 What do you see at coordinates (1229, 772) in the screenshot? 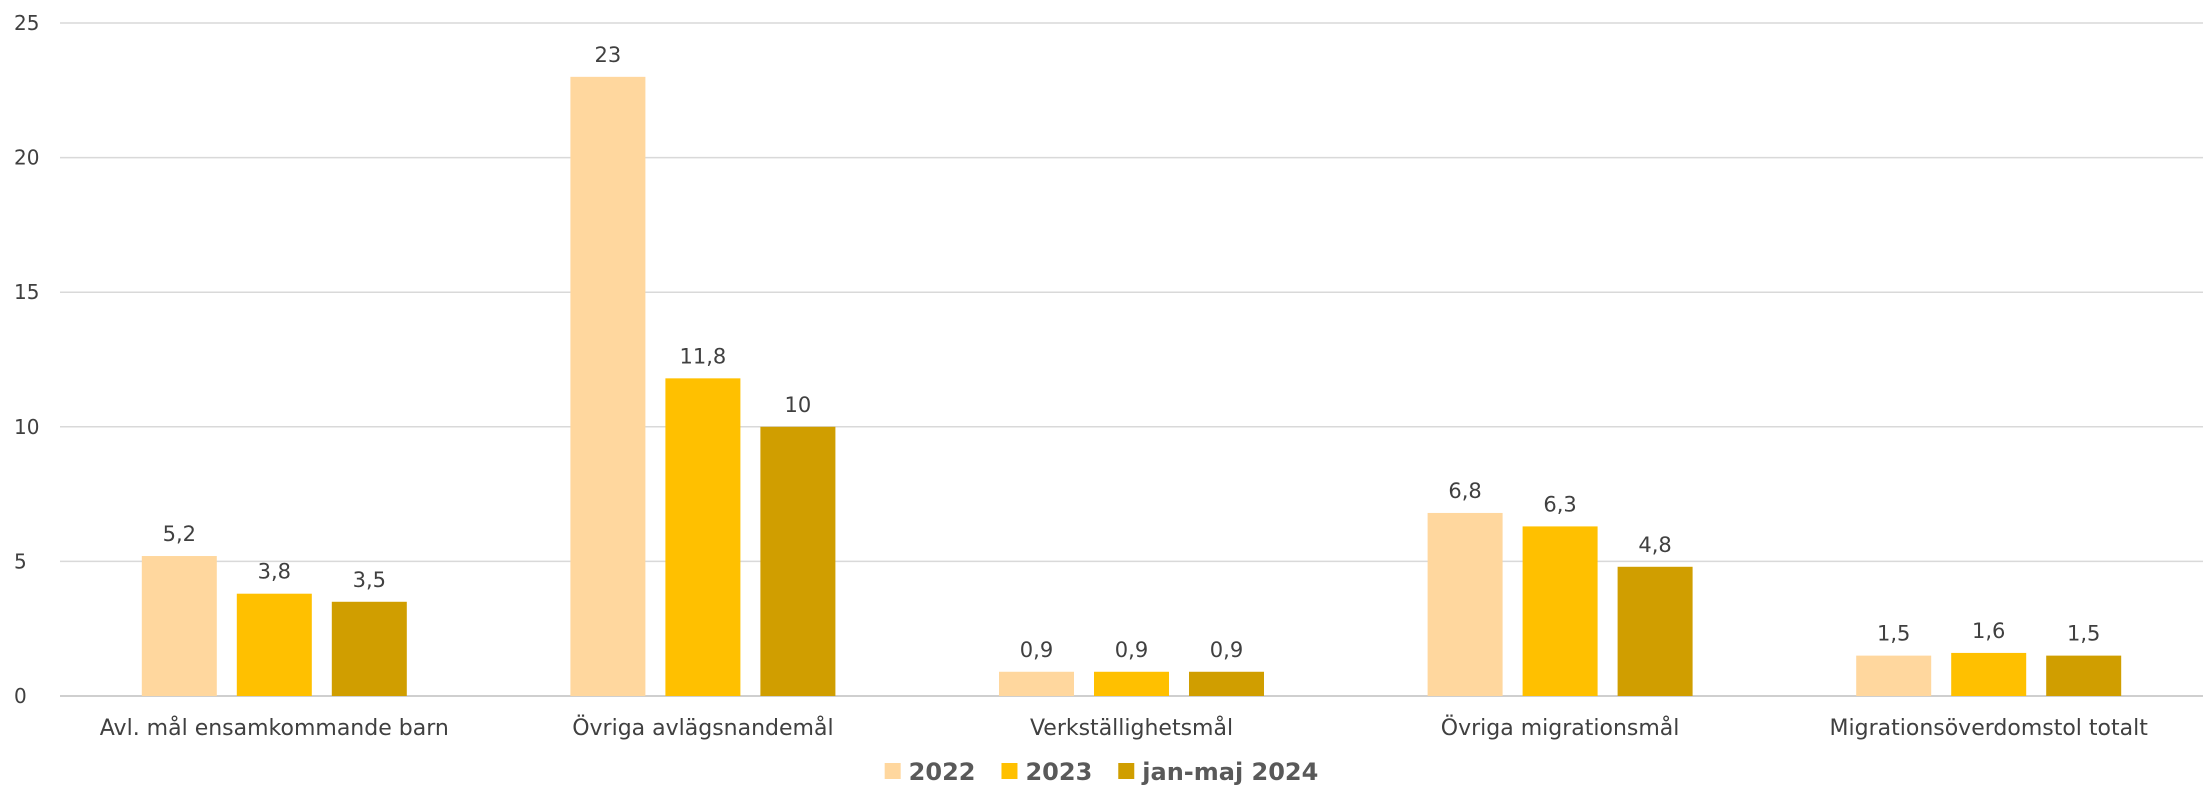
I see `legend-label: jan-maj 2024` at bounding box center [1229, 772].